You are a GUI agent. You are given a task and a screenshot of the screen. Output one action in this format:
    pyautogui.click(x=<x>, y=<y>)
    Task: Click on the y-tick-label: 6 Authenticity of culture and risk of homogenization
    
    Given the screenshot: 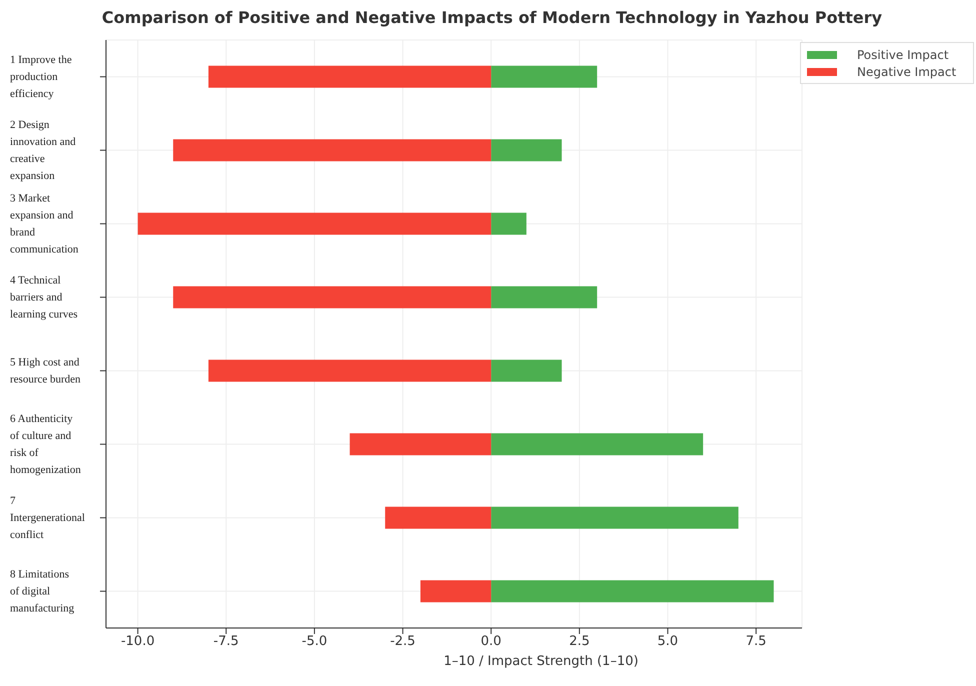 What is the action you would take?
    pyautogui.click(x=46, y=444)
    